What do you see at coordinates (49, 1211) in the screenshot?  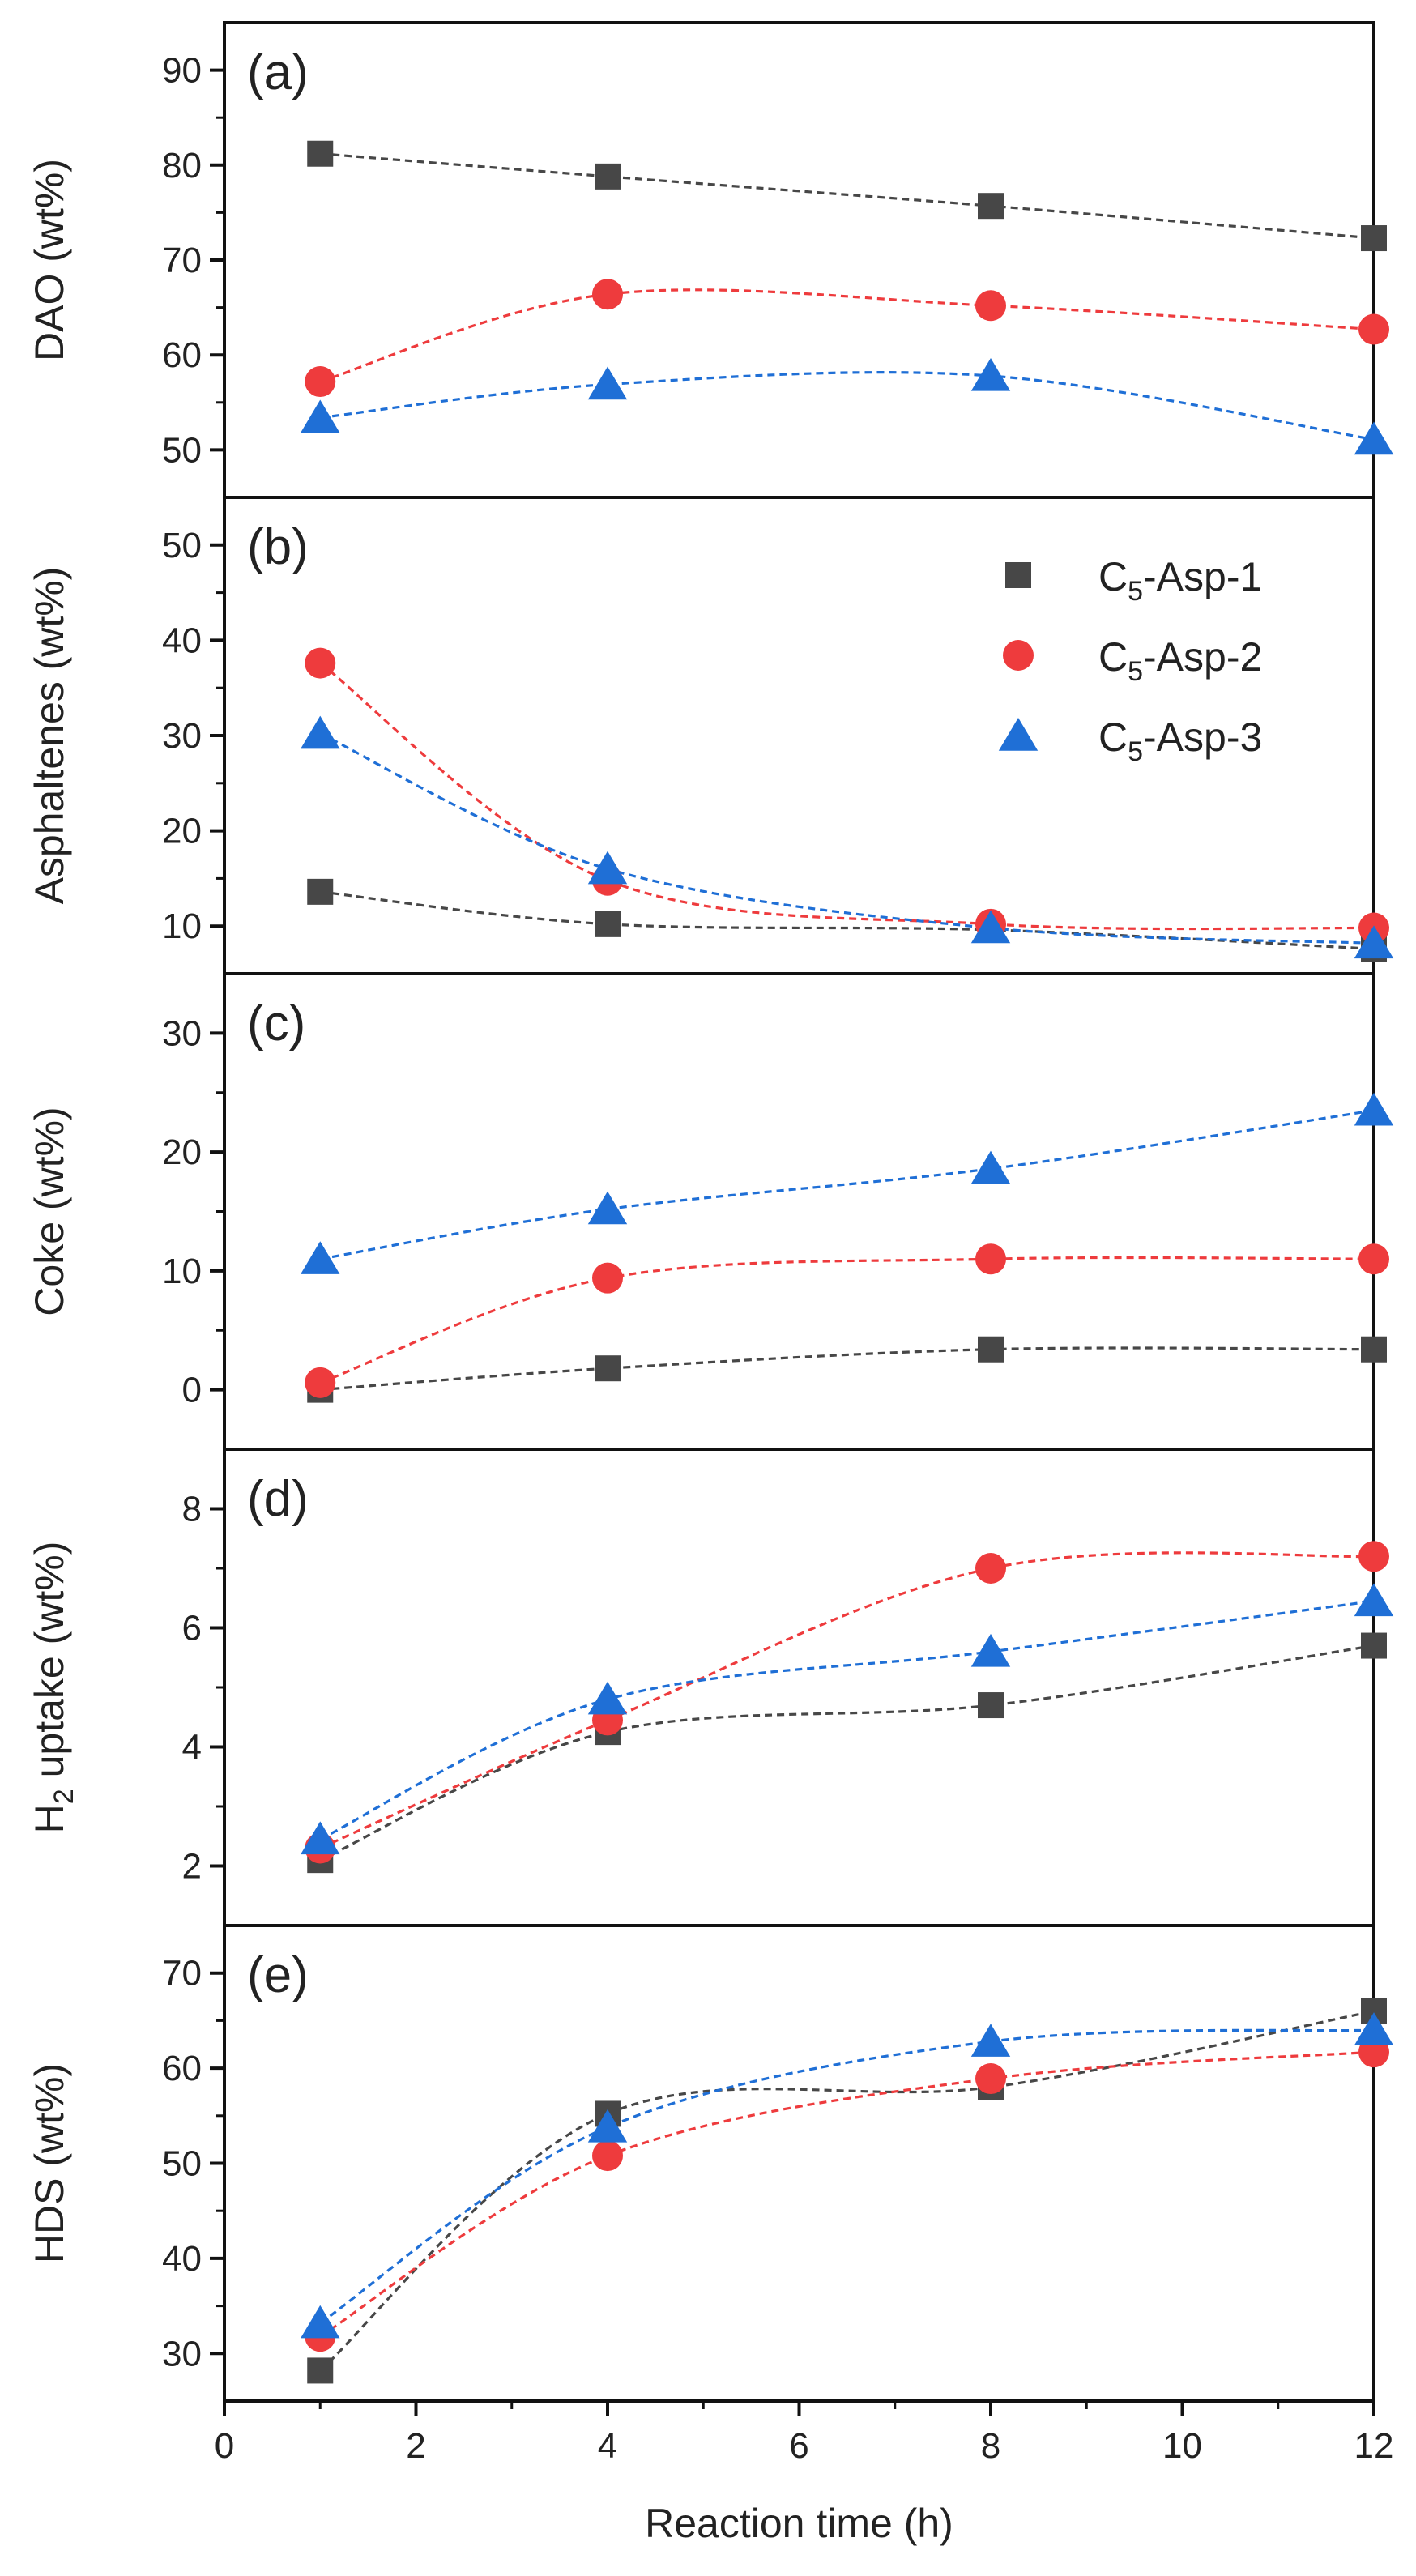 I see `panel-c-ylabel: Coke (wt%)` at bounding box center [49, 1211].